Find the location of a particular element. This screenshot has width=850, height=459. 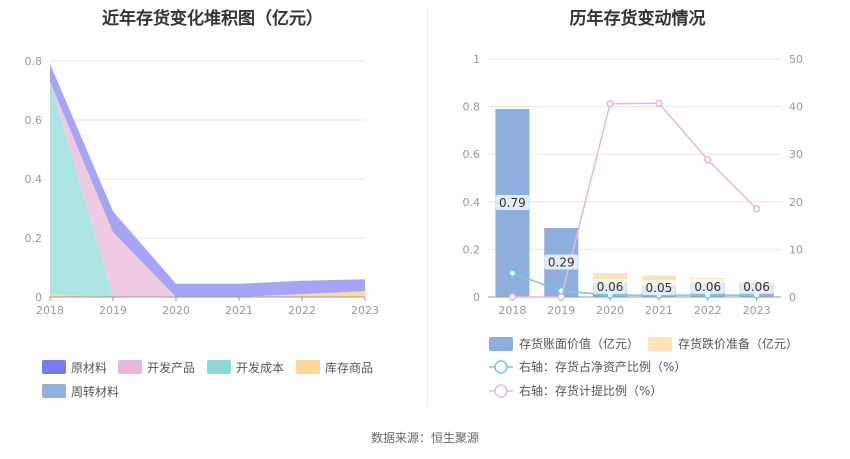

right-right-y-tick-label: 50 is located at coordinates (796, 59).